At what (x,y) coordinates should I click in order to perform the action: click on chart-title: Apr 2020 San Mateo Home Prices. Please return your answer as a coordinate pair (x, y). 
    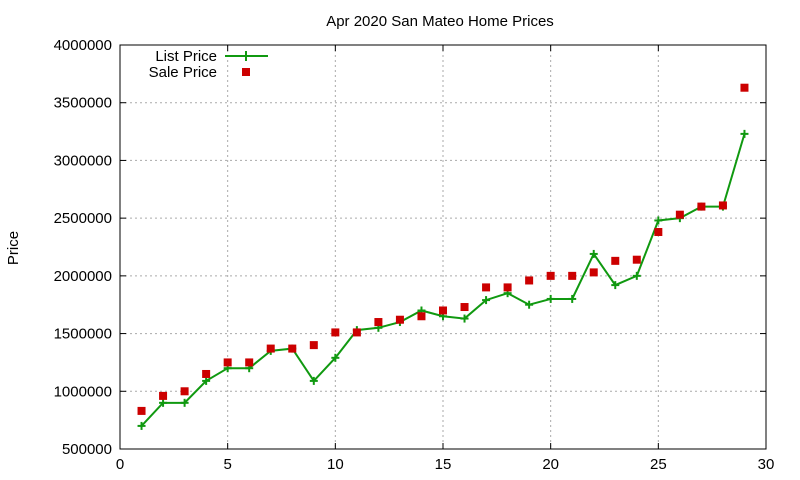
    Looking at the image, I should click on (440, 21).